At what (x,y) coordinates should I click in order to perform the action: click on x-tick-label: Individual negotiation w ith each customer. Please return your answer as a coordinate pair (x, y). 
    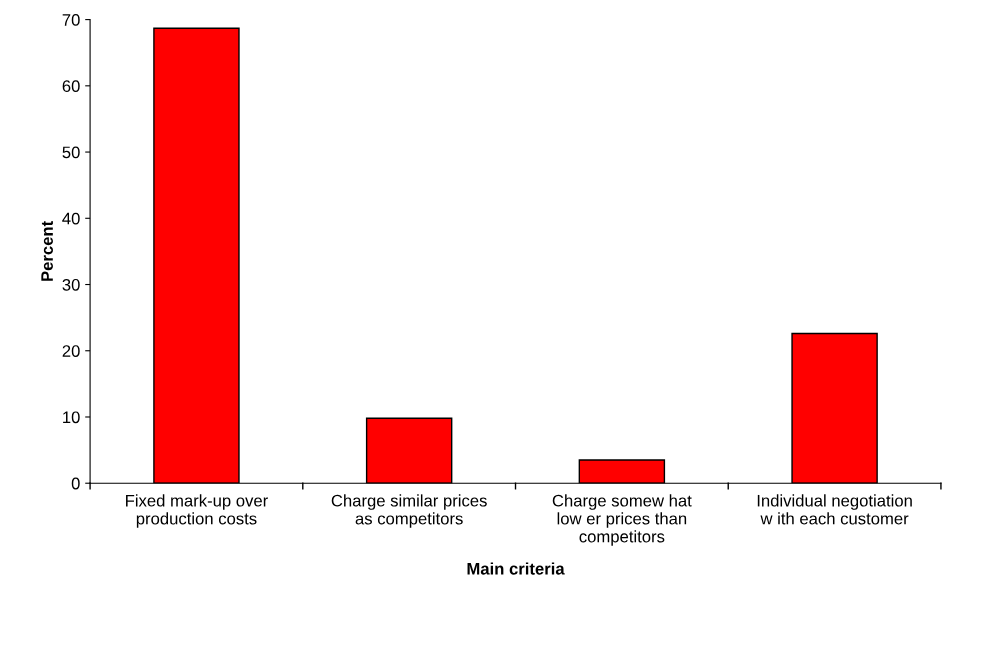
    Looking at the image, I should click on (834, 509).